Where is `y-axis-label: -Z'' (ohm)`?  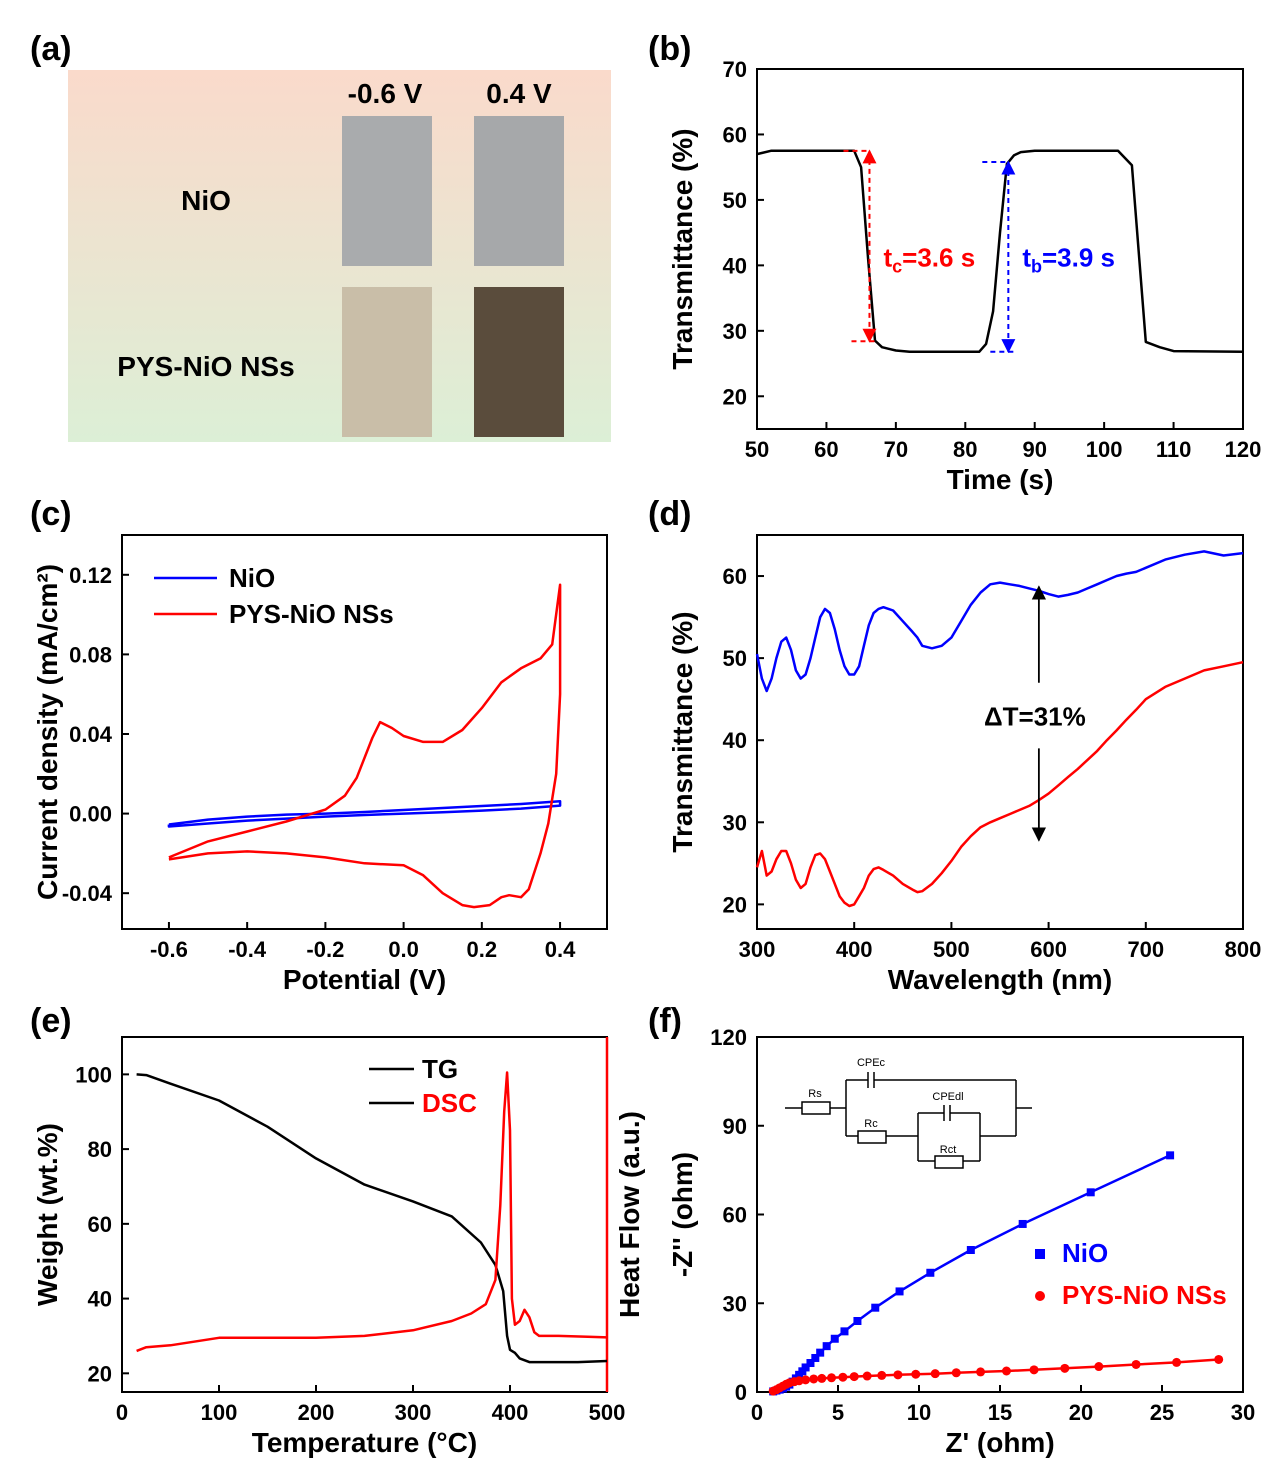 y-axis-label: -Z'' (ohm) is located at coordinates (682, 1214).